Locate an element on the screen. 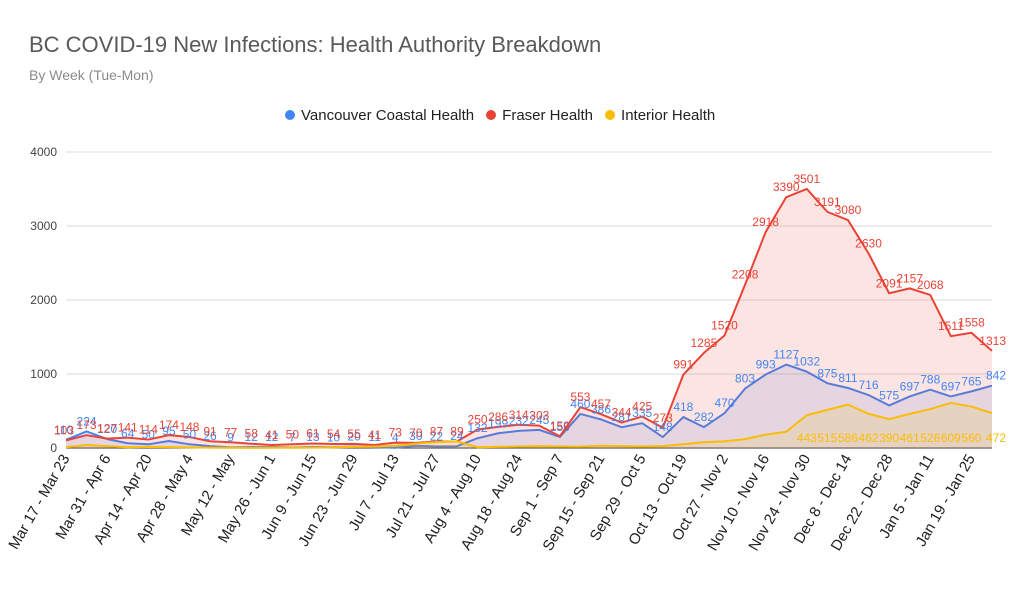  data-label-1-0: 103 is located at coordinates (64, 430).